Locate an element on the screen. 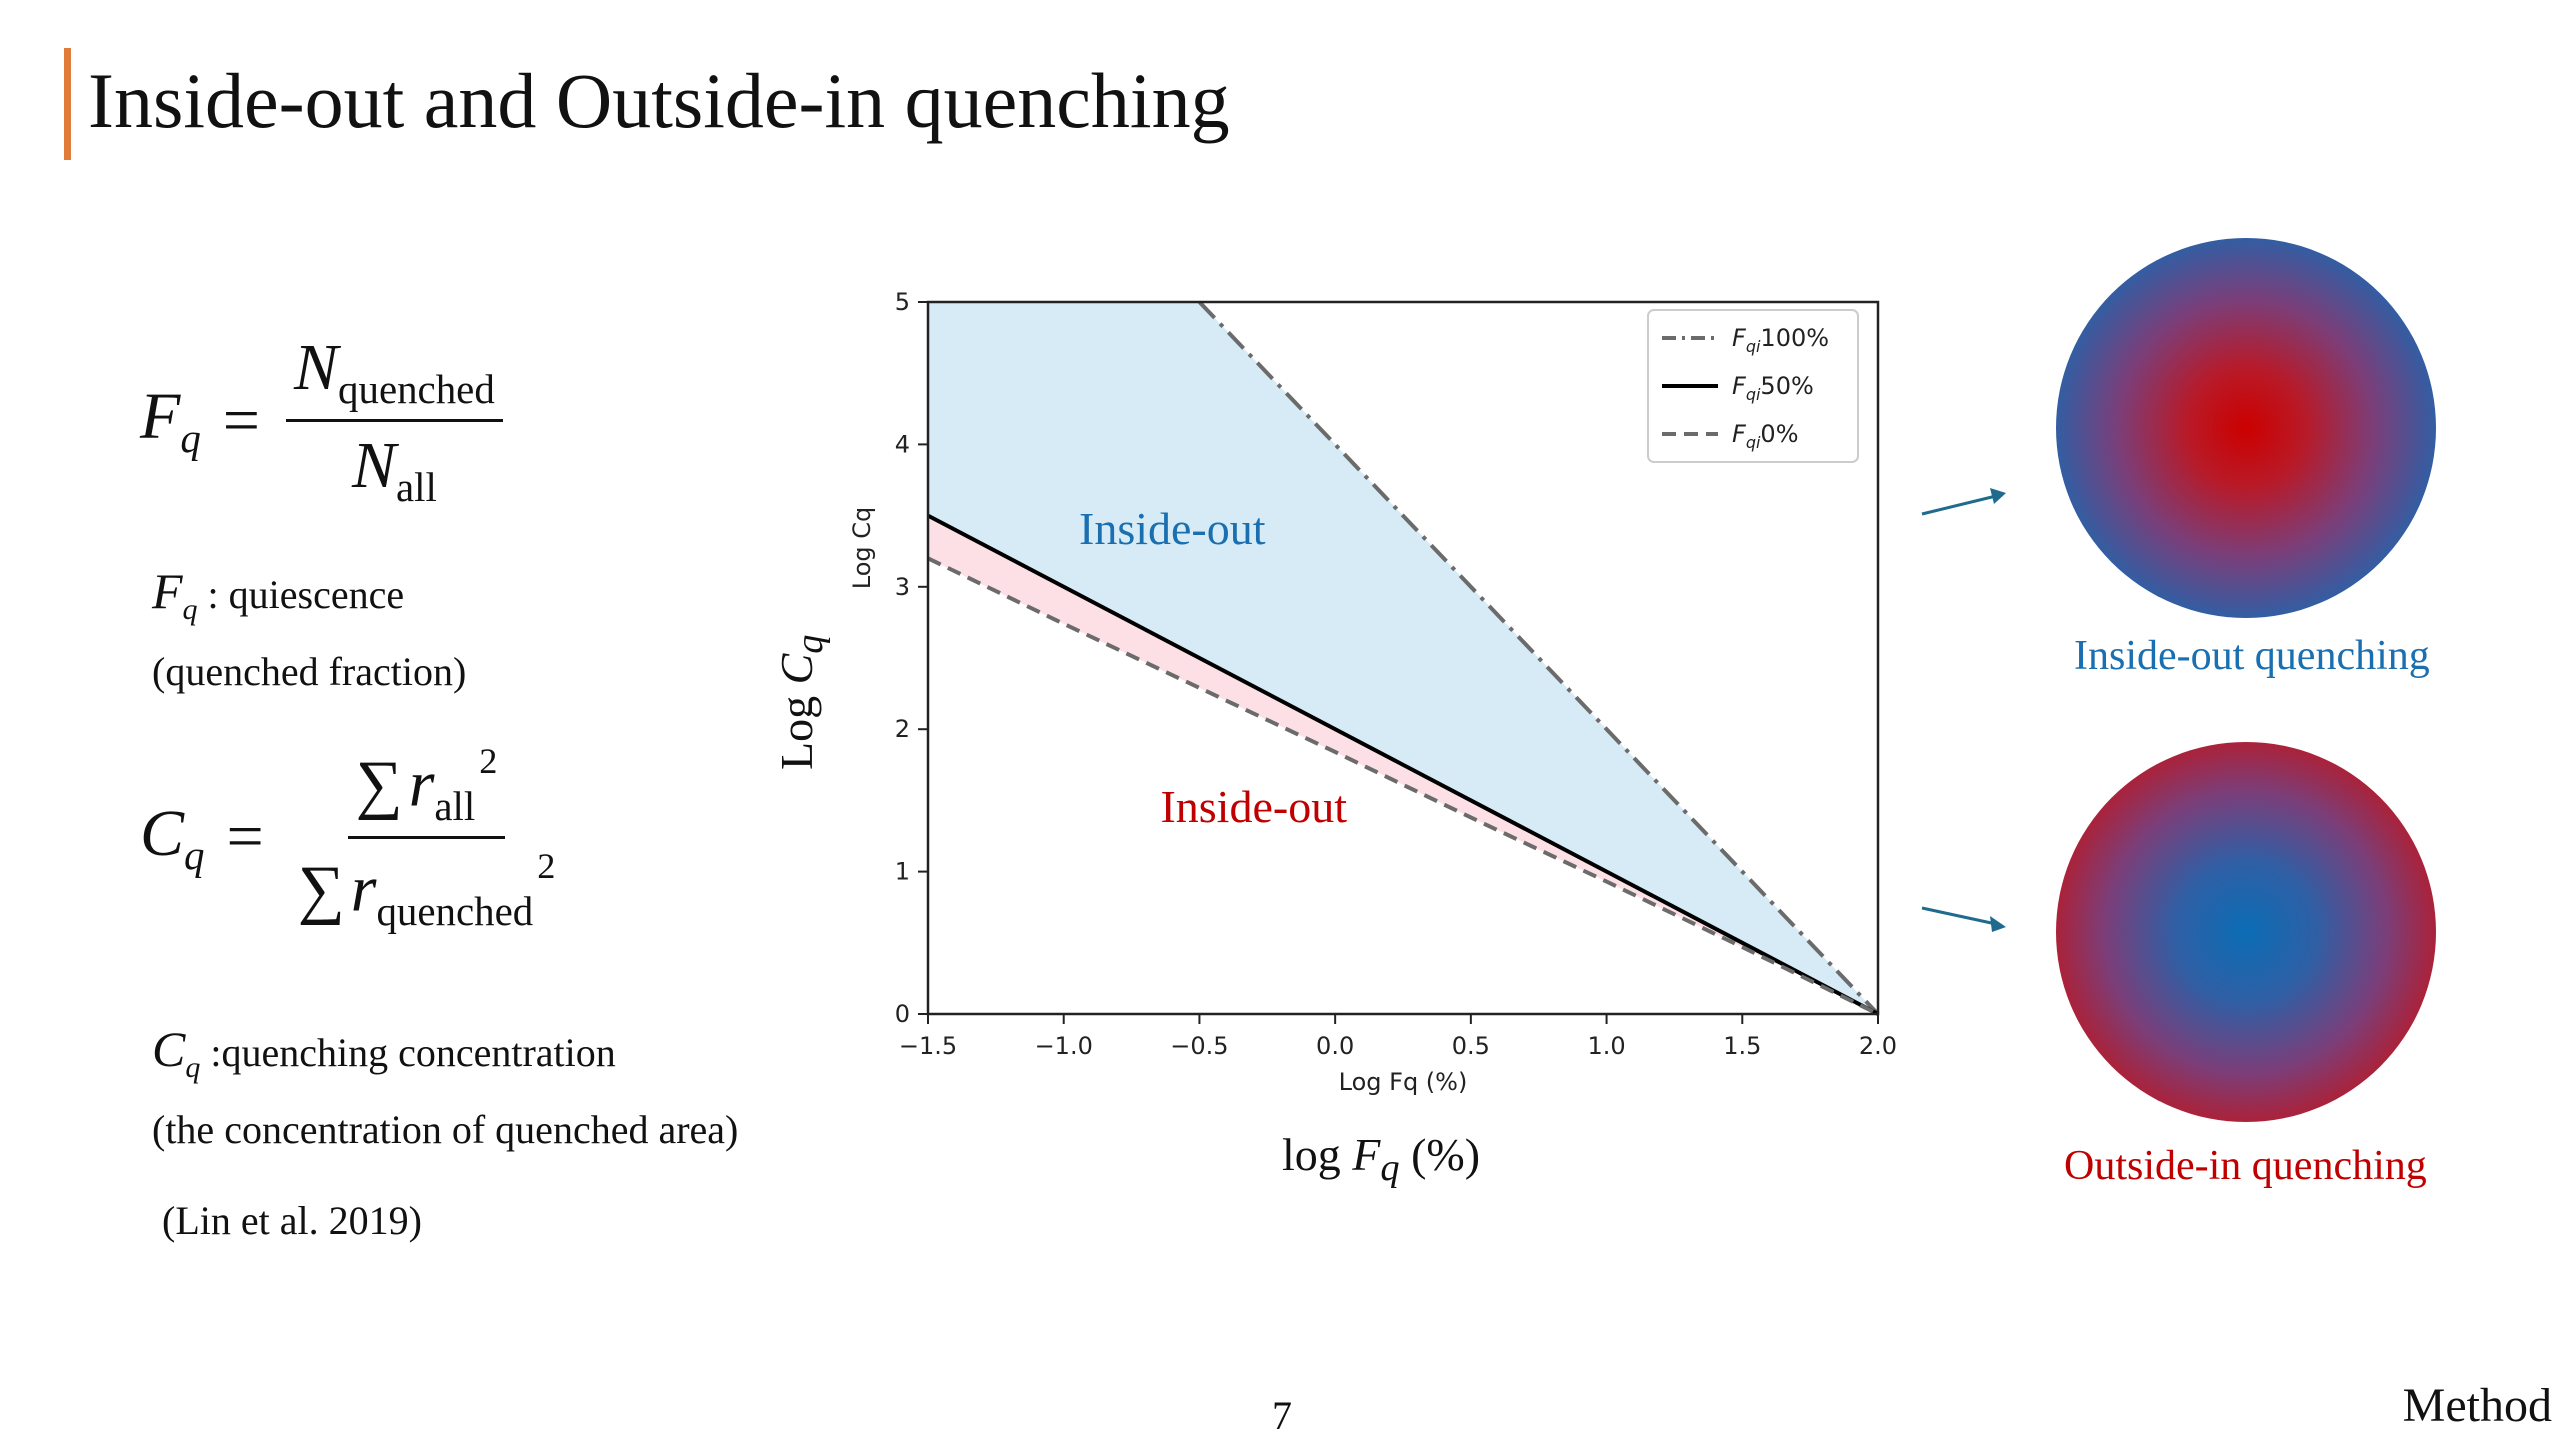  y-tick-label: 3 is located at coordinates (902, 587).